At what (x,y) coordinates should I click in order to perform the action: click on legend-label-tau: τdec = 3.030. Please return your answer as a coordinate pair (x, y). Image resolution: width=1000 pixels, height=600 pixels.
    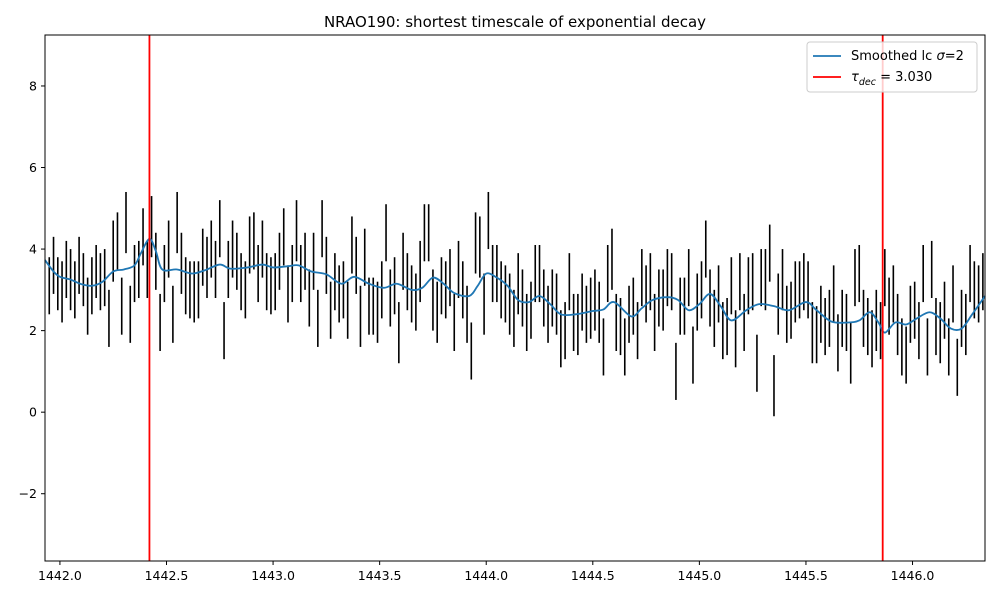
    Looking at the image, I should click on (891, 79).